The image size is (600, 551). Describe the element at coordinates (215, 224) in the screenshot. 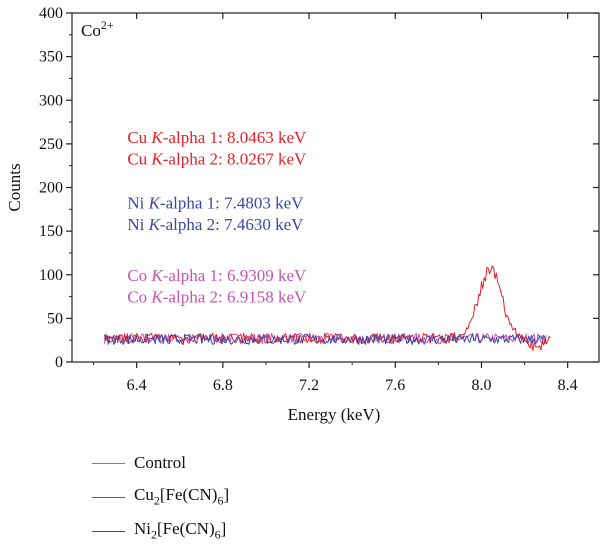

I see `k-alpha-annotation: Ni K-alpha 2: 7.4630 keV` at that location.